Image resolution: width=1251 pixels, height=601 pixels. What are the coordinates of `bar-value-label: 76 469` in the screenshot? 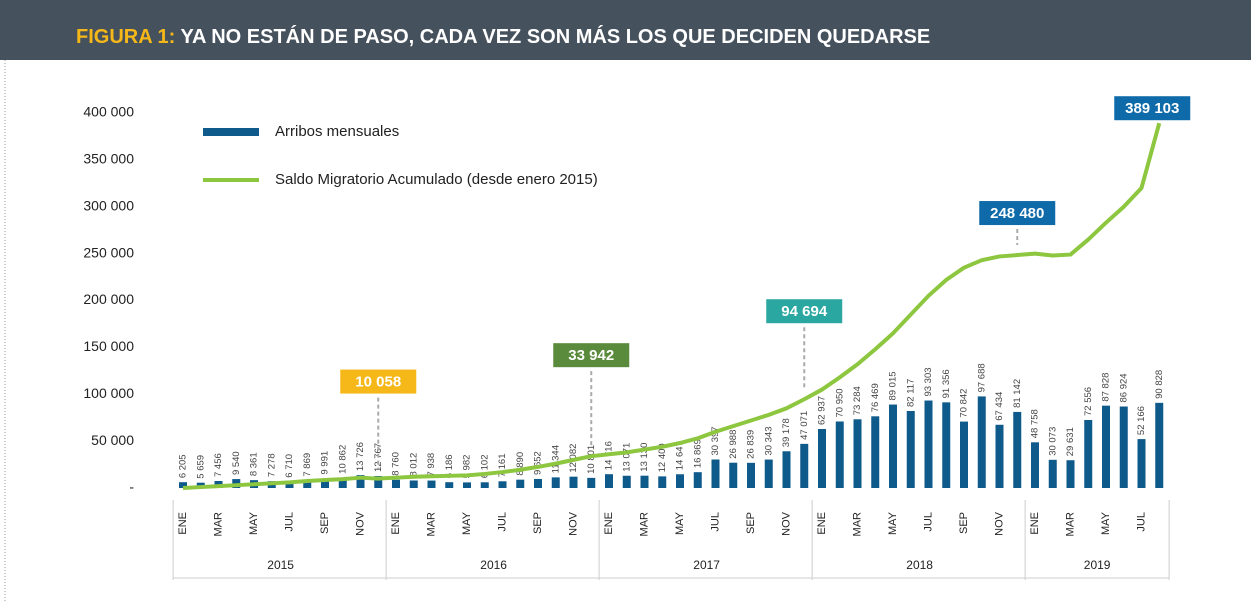 It's located at (875, 397).